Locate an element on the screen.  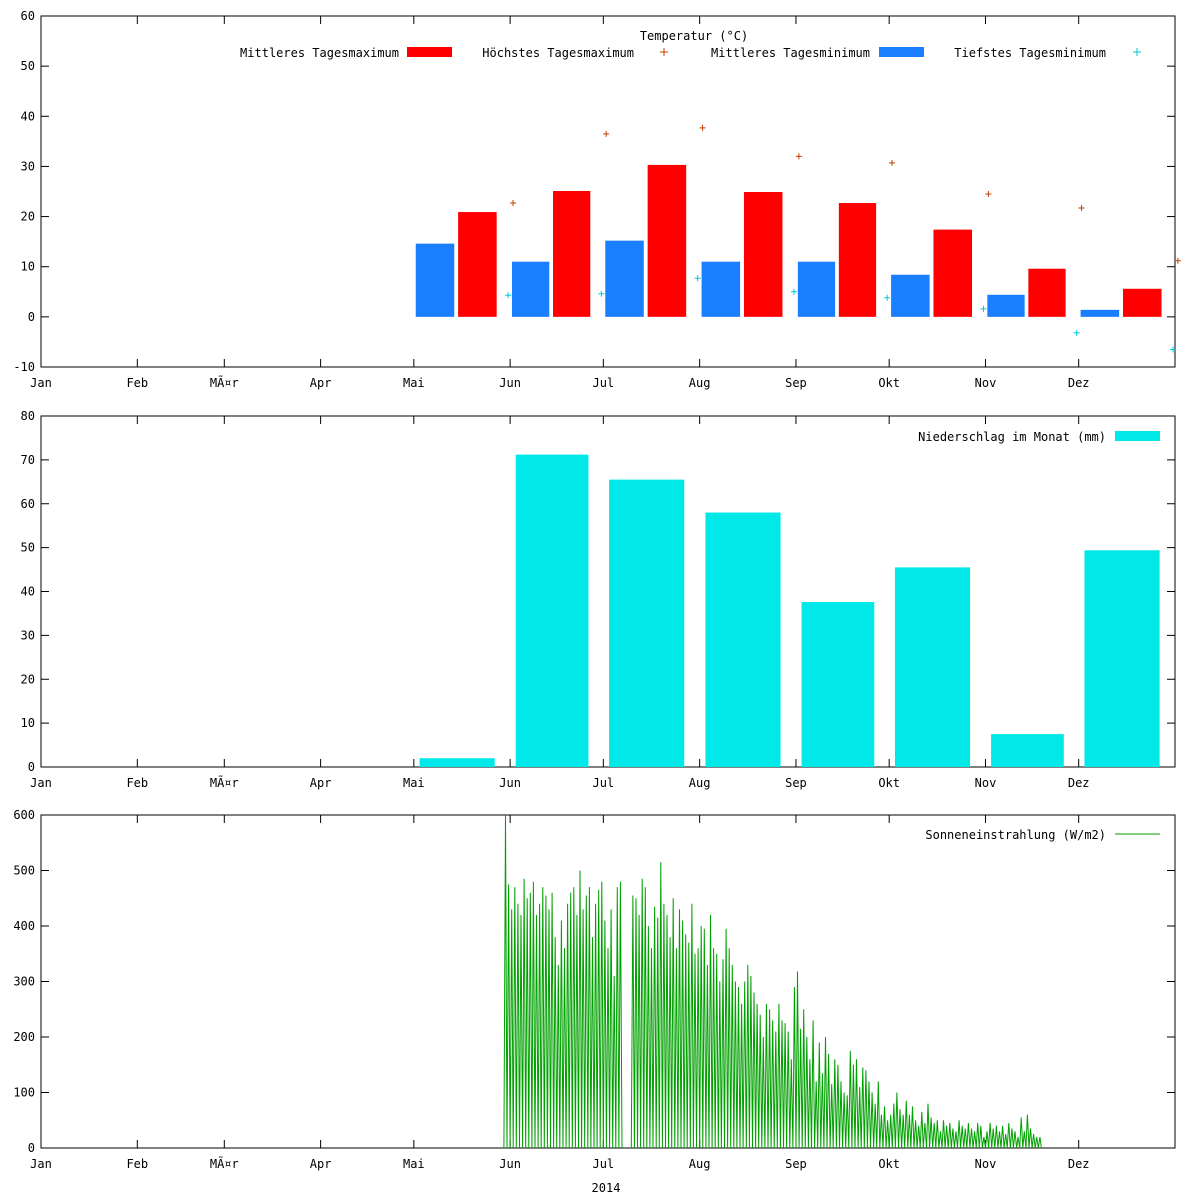
legend-label-lowest-min: Tiefstes Tagesminimum is located at coordinates (1030, 53).